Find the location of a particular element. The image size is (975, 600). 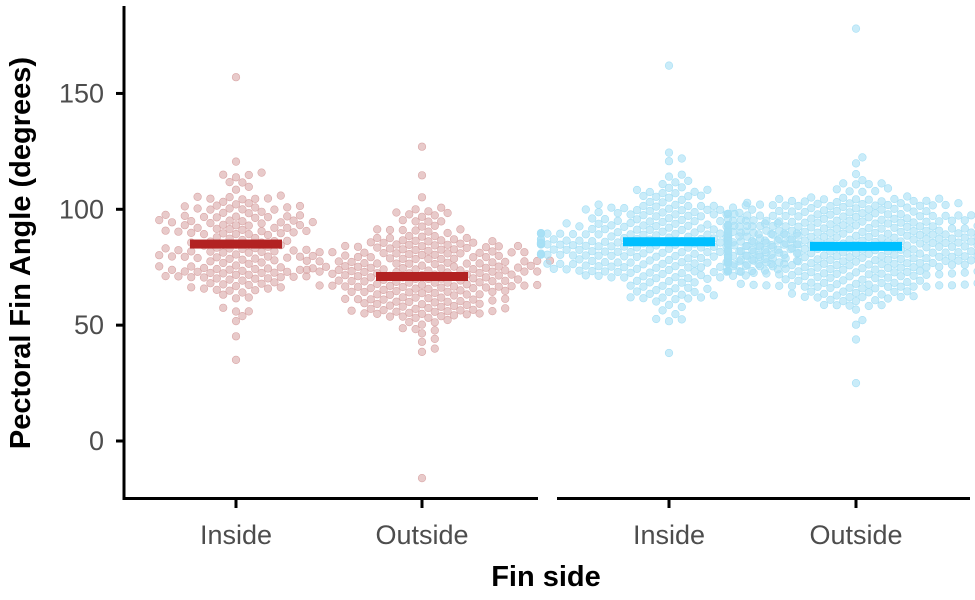

median-bar is located at coordinates (669, 242).